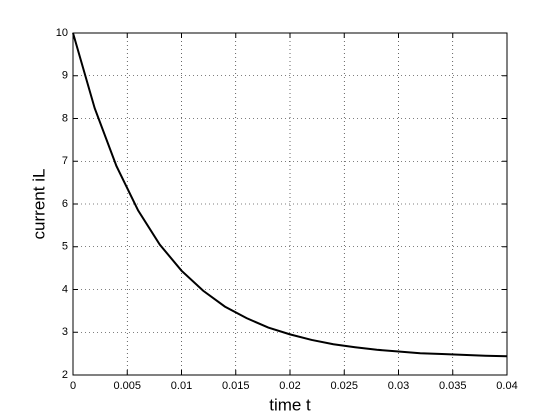 The image size is (560, 420). What do you see at coordinates (65, 161) in the screenshot?
I see `y-tick-label: 7` at bounding box center [65, 161].